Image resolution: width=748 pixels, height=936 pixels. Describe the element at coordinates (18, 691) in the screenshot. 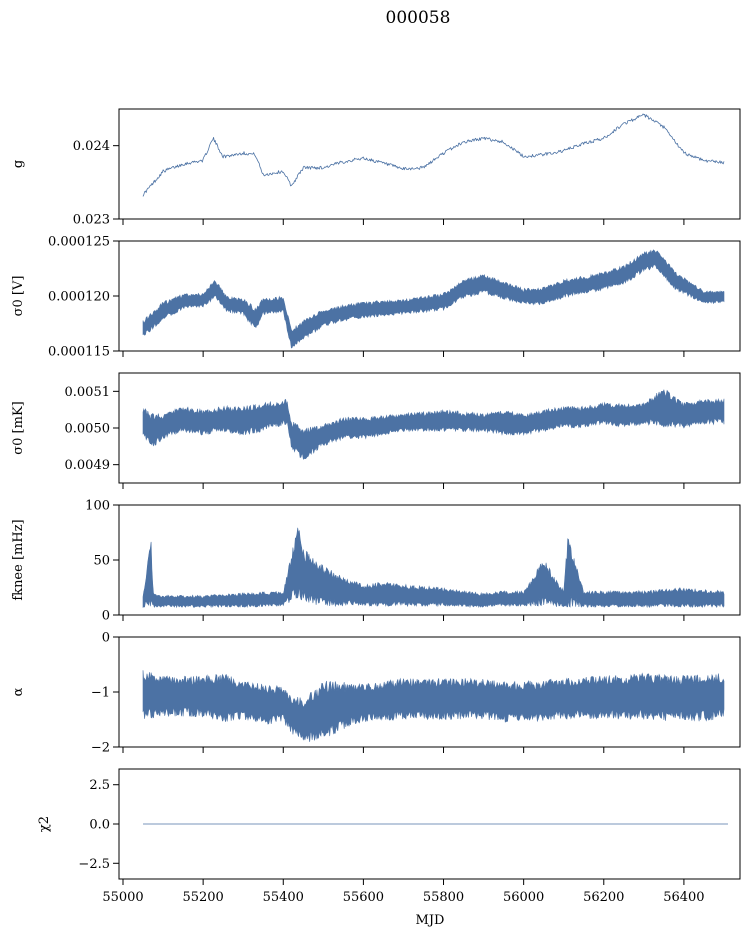

I see `y-axis-label: α` at that location.